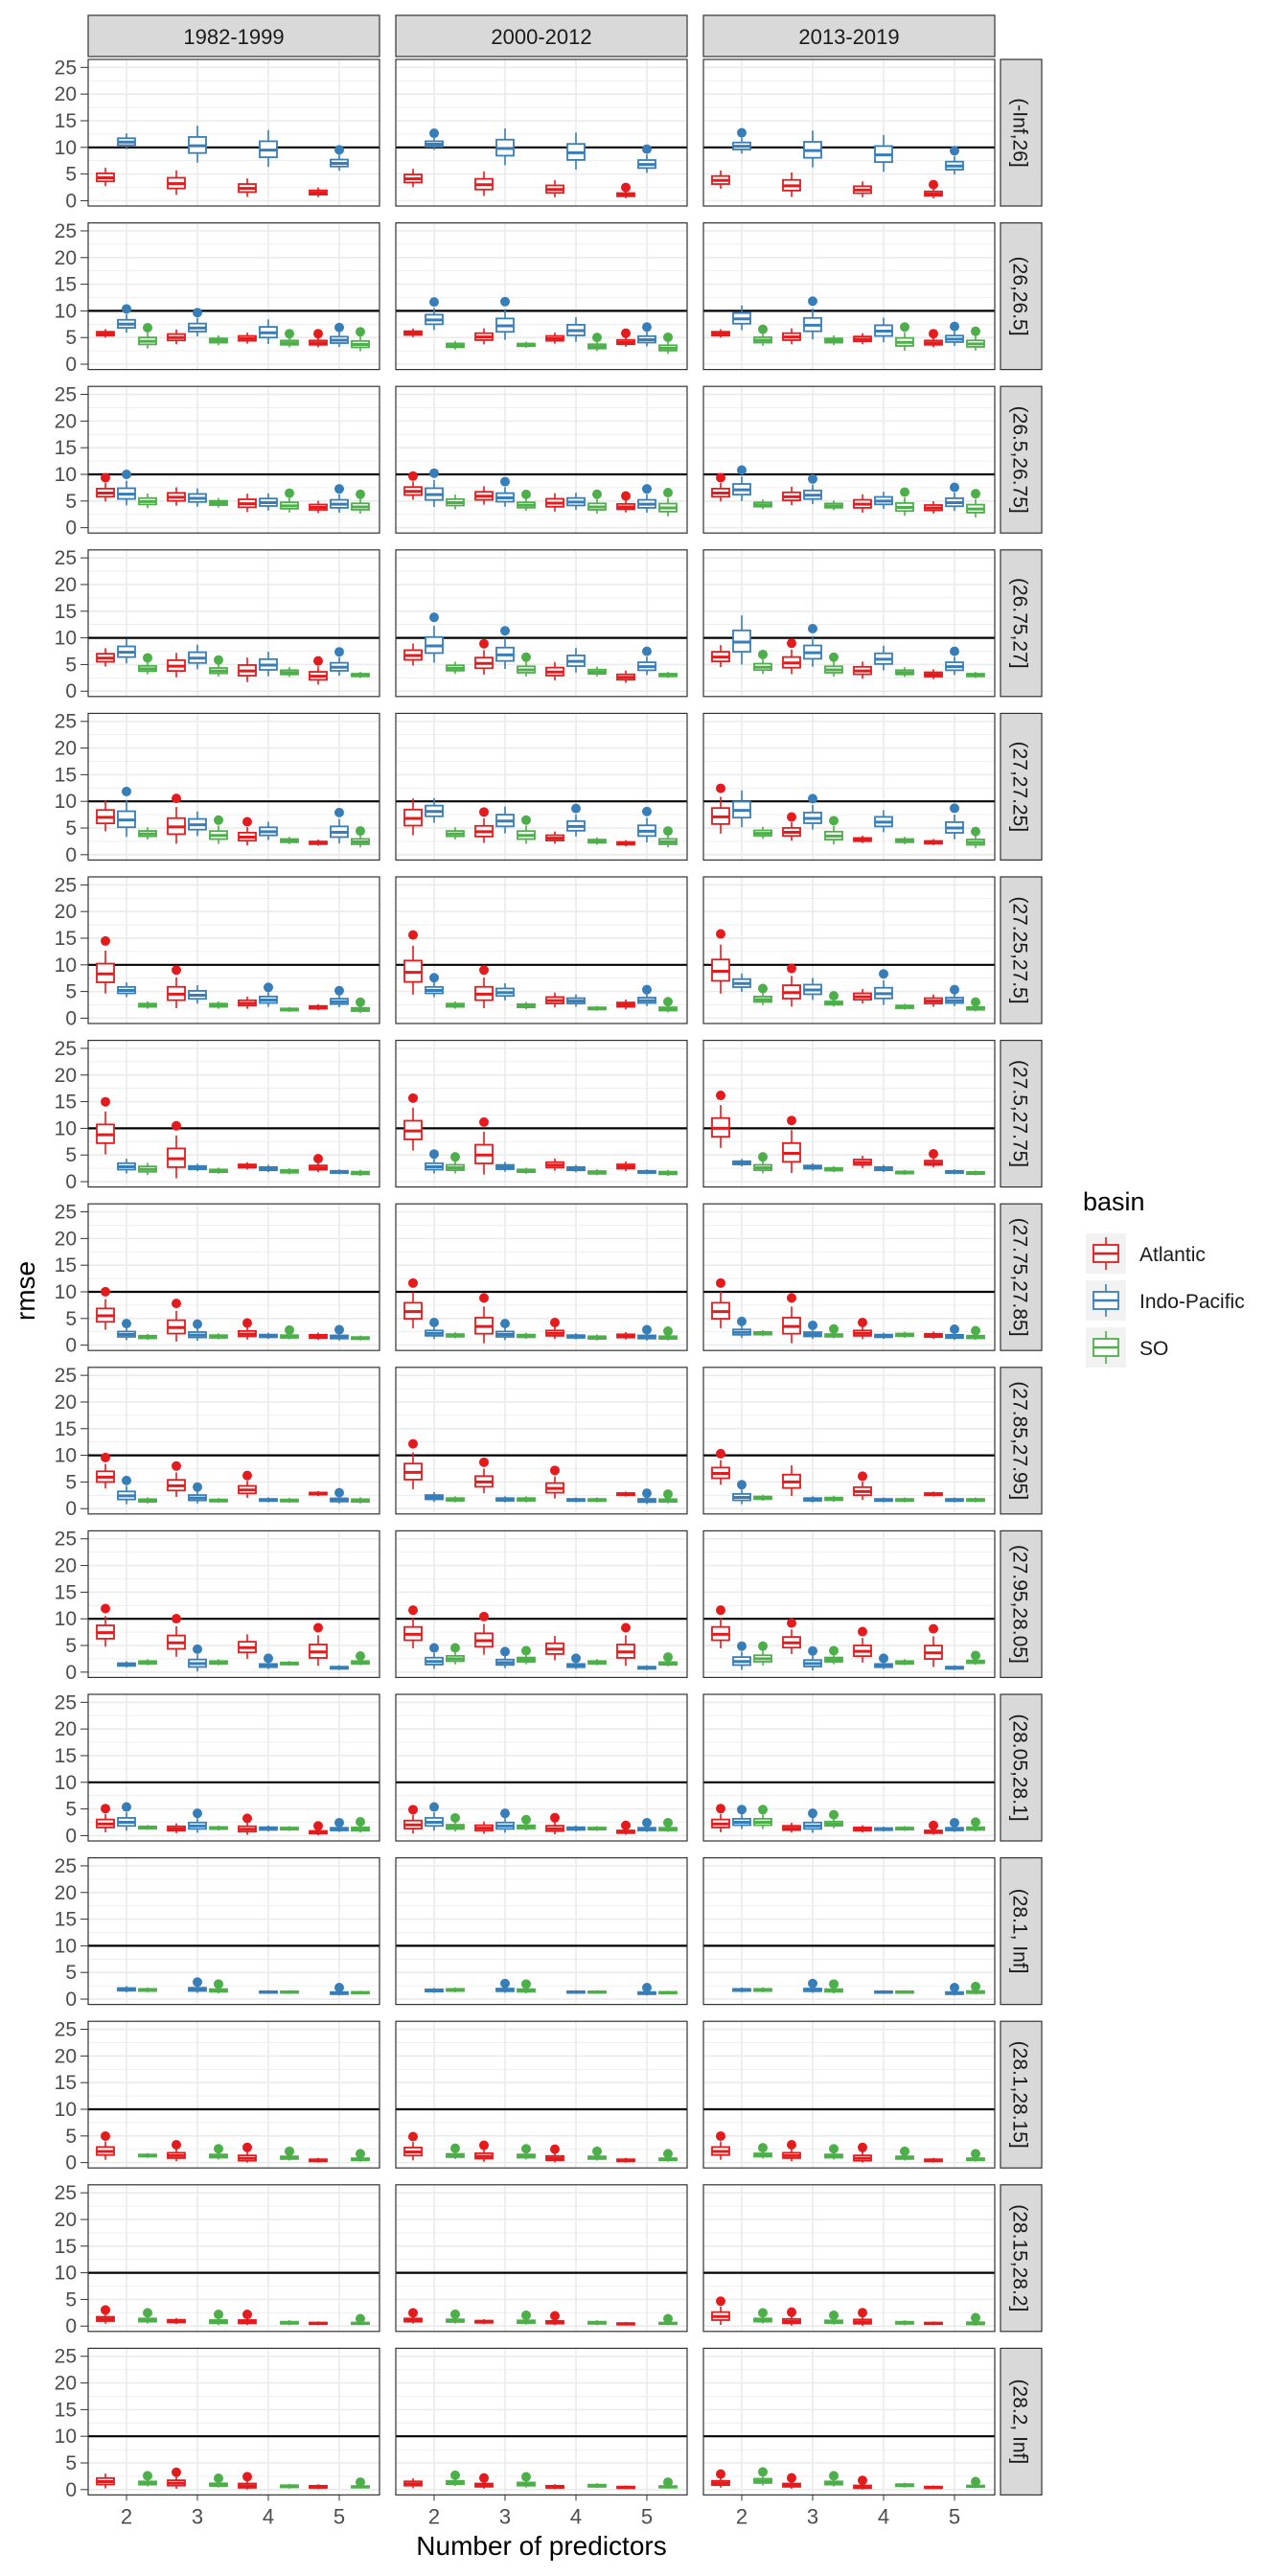 The image size is (1288, 2576). I want to click on row-strip-label: (-Inf,26], so click(1020, 132).